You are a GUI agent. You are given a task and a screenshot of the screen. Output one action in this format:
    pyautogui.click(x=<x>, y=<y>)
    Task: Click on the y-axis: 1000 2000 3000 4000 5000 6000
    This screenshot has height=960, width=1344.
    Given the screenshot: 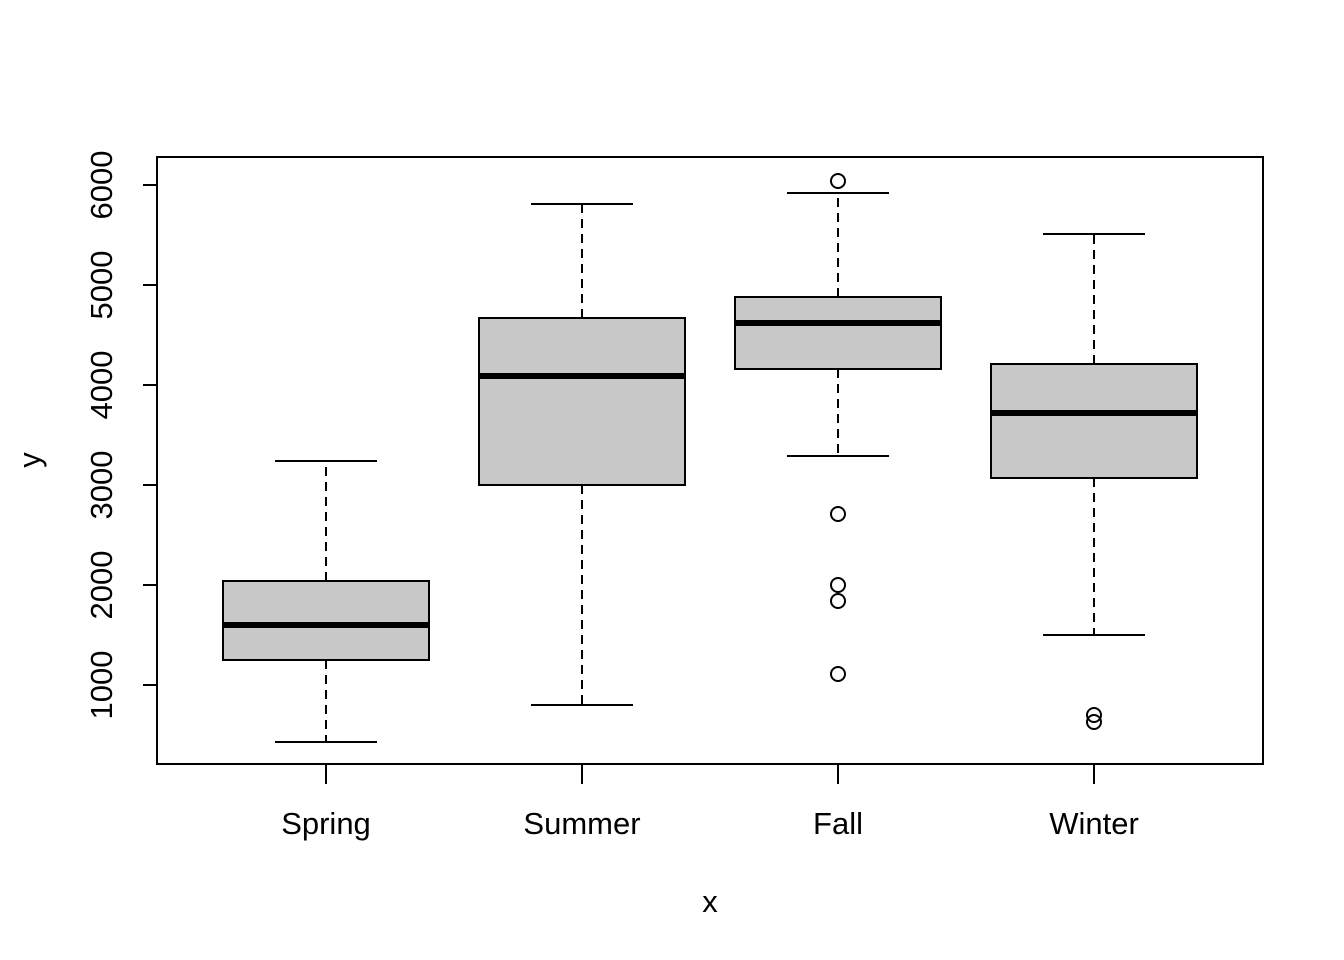 What is the action you would take?
    pyautogui.click(x=121, y=435)
    